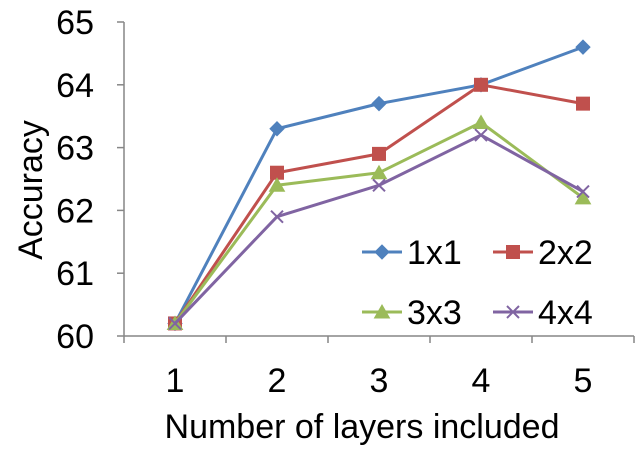 The height and width of the screenshot is (451, 637). I want to click on x-tick-label: 3, so click(379, 381).